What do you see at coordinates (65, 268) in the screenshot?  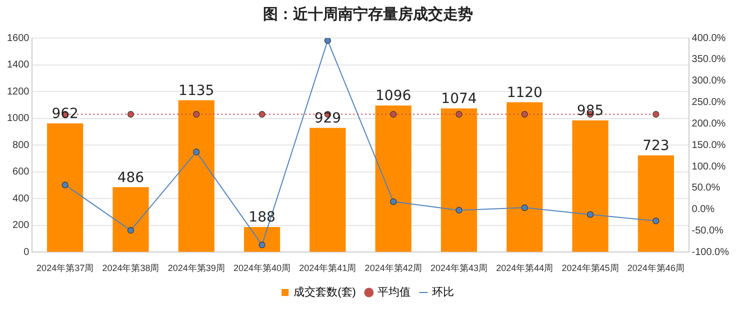 I see `x-tick-label: 2024年第37周` at bounding box center [65, 268].